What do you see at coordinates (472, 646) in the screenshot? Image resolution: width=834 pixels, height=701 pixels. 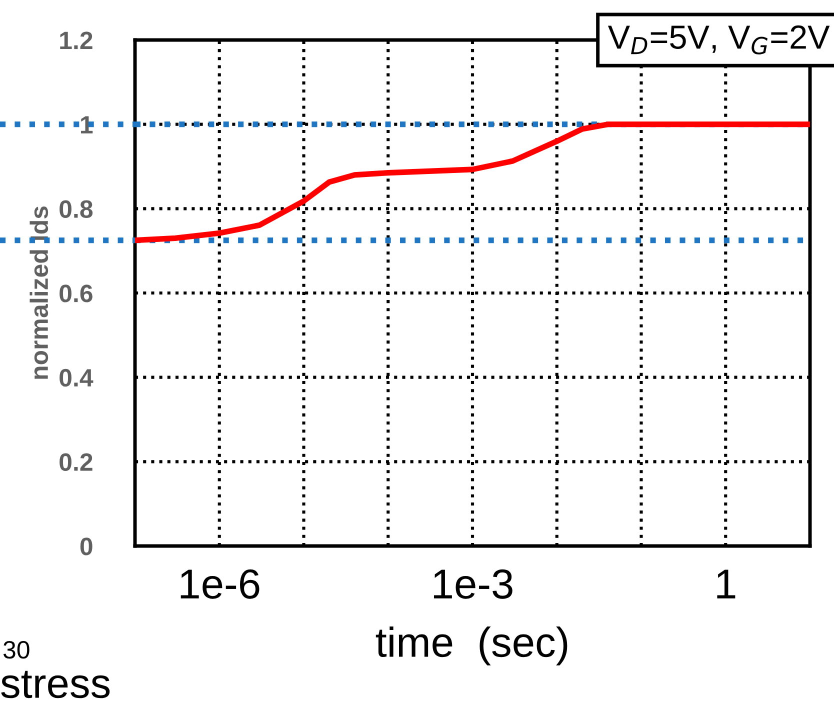 I see `x-axis-title: time (sec)` at bounding box center [472, 646].